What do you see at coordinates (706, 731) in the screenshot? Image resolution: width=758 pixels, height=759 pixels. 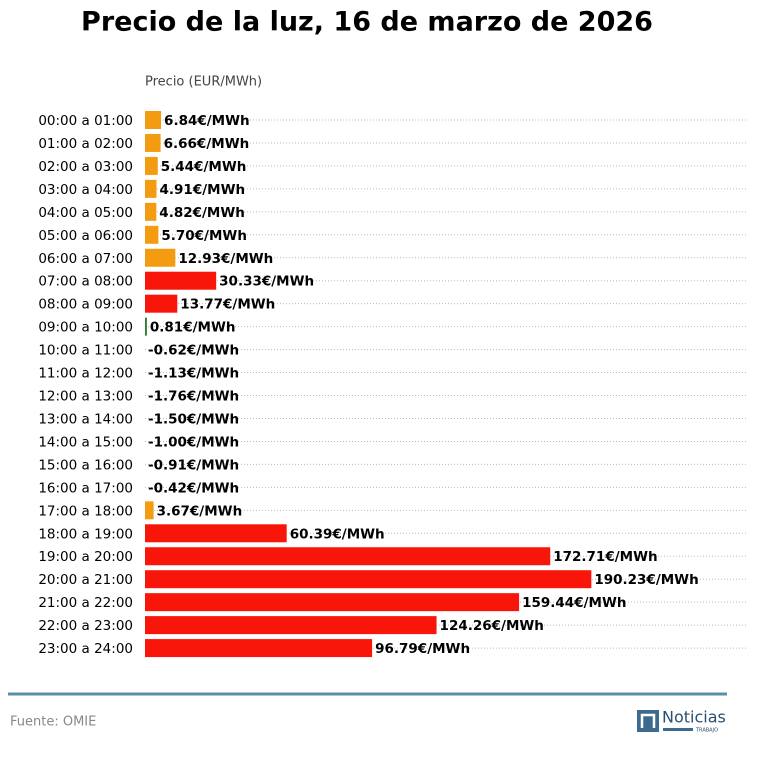 I see `logo-sub: TRABAJO` at bounding box center [706, 731].